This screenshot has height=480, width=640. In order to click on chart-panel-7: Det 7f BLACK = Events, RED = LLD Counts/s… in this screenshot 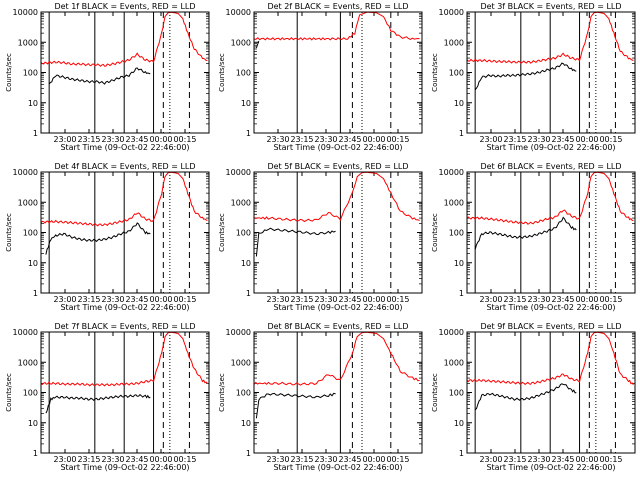, I will do `click(107, 397)`.